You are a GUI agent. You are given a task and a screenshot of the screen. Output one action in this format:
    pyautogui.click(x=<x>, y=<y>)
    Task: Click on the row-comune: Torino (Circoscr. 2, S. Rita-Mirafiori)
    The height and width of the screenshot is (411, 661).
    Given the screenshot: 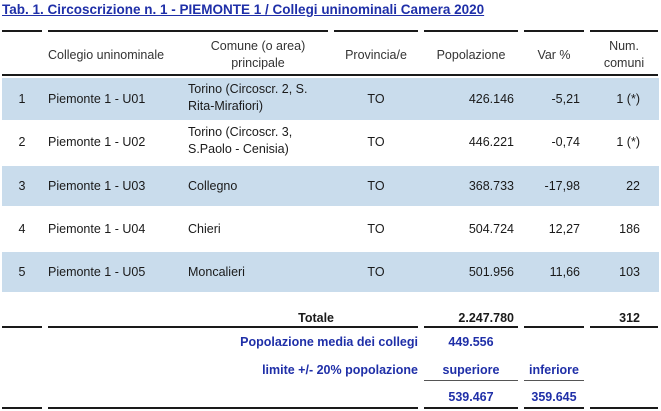 What is the action you would take?
    pyautogui.click(x=247, y=98)
    